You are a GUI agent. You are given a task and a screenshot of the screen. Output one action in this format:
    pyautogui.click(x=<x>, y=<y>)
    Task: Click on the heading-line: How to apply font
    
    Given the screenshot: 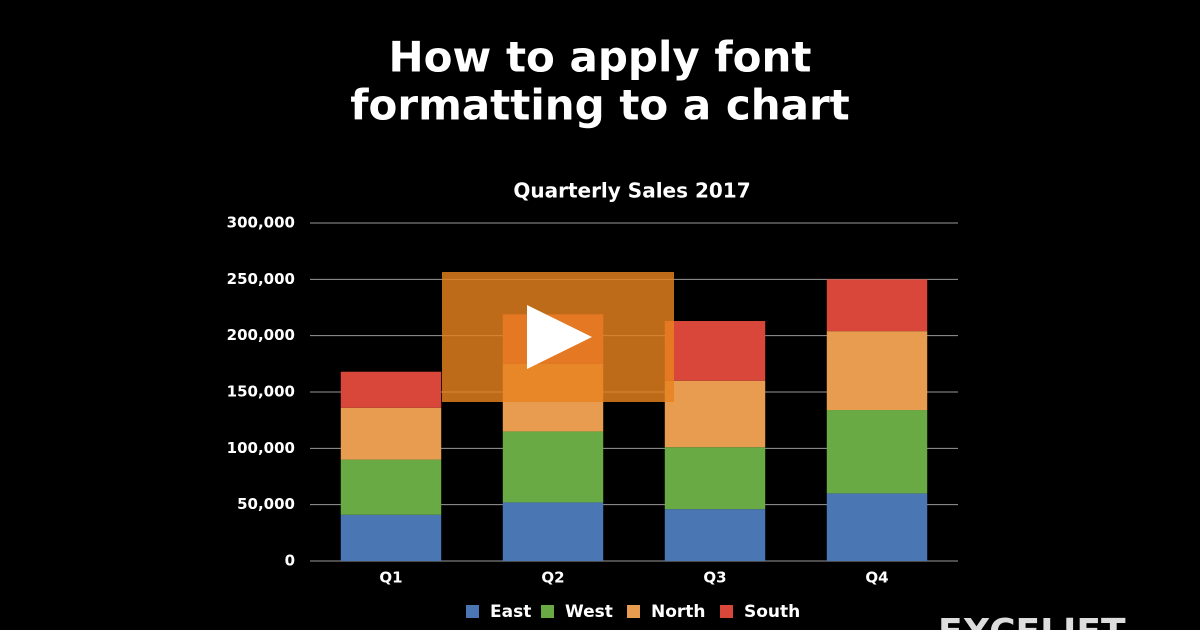 What is the action you would take?
    pyautogui.click(x=600, y=57)
    